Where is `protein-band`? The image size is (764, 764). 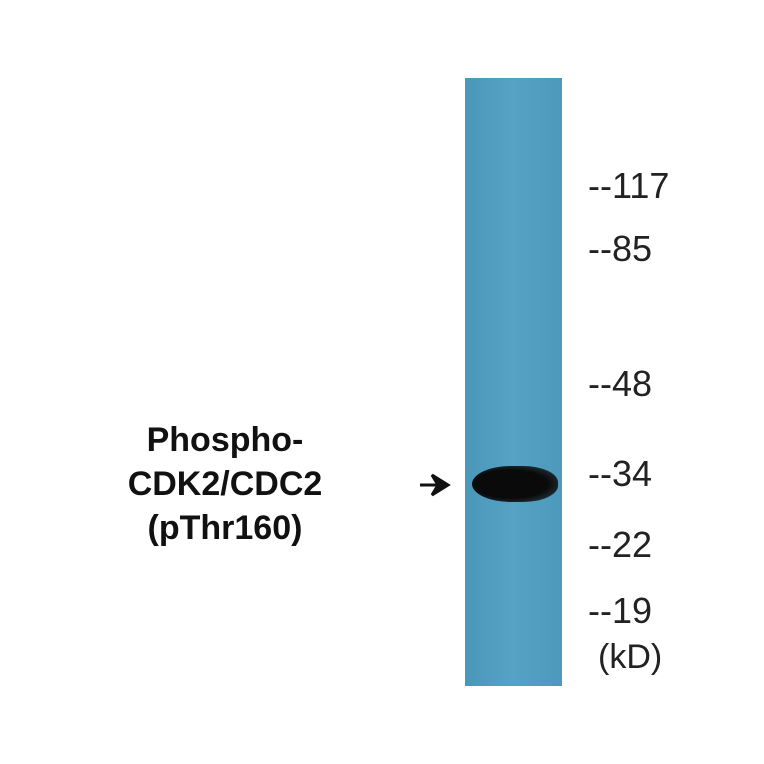 protein-band is located at coordinates (515, 484).